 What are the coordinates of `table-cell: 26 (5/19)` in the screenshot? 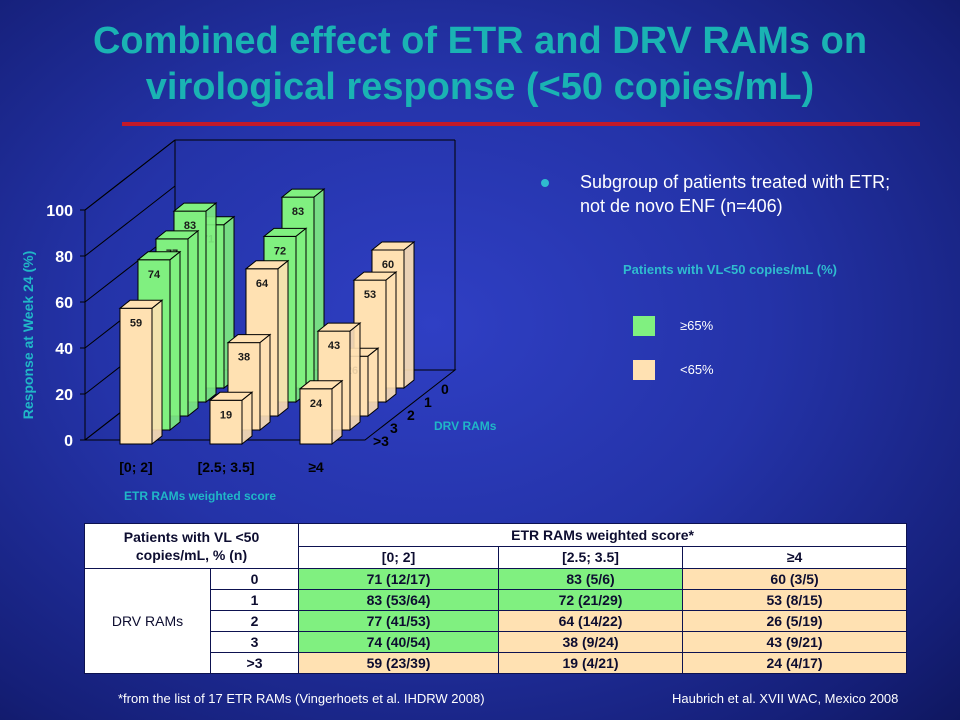 It's located at (795, 621).